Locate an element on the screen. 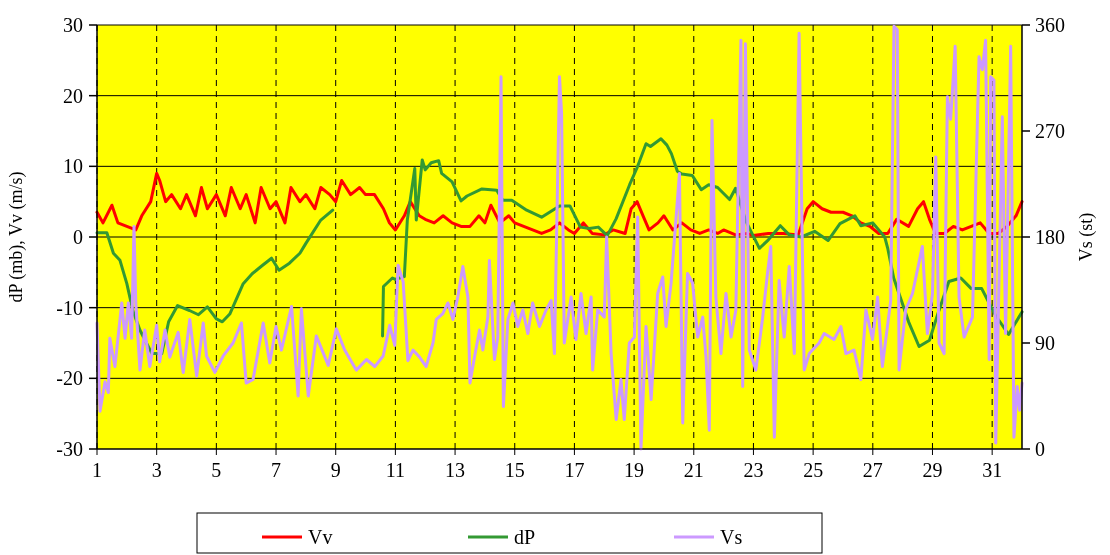  y-tick-label: -30 is located at coordinates (69, 449).